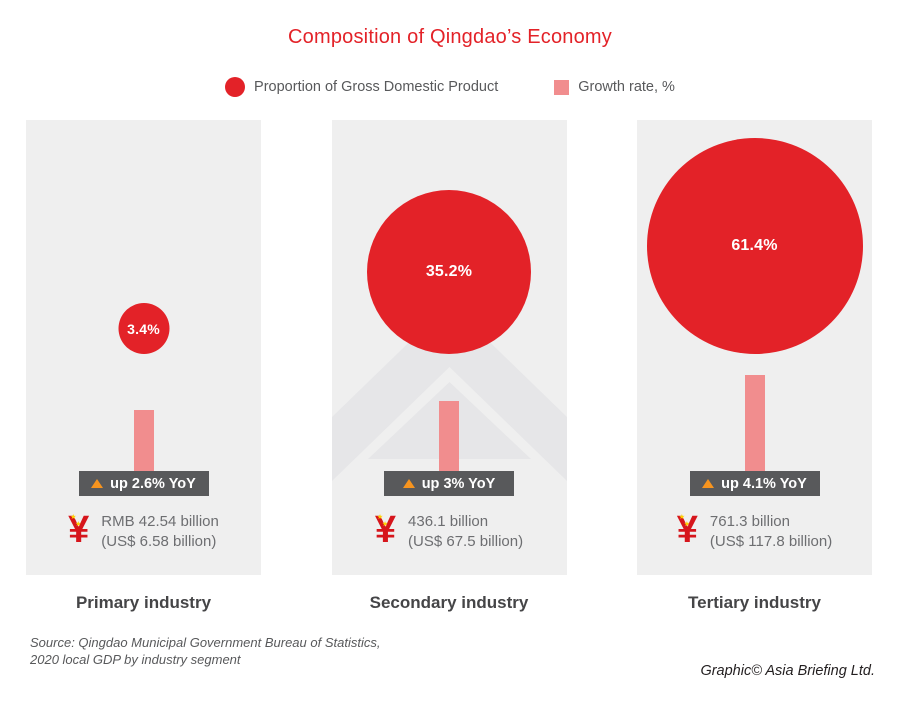 The height and width of the screenshot is (707, 900). I want to click on growth-badge-label: up 4.1% YoY, so click(764, 483).